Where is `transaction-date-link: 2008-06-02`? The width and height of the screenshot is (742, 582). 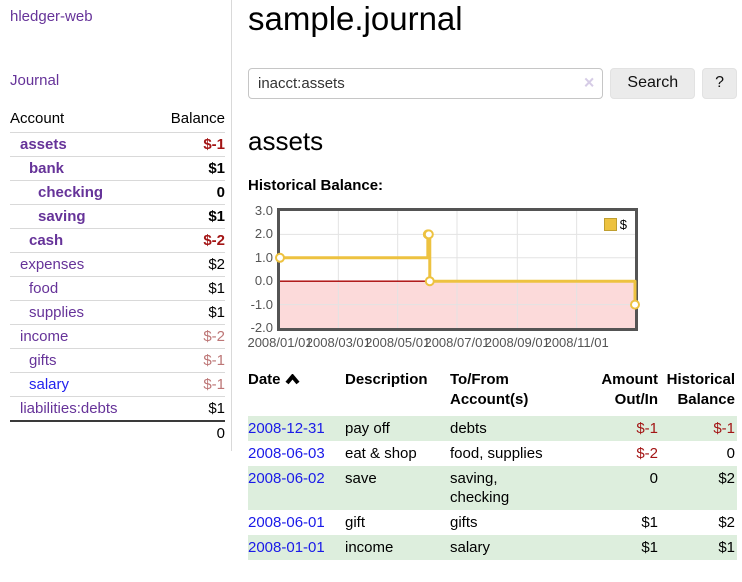
transaction-date-link: 2008-06-02 is located at coordinates (286, 478).